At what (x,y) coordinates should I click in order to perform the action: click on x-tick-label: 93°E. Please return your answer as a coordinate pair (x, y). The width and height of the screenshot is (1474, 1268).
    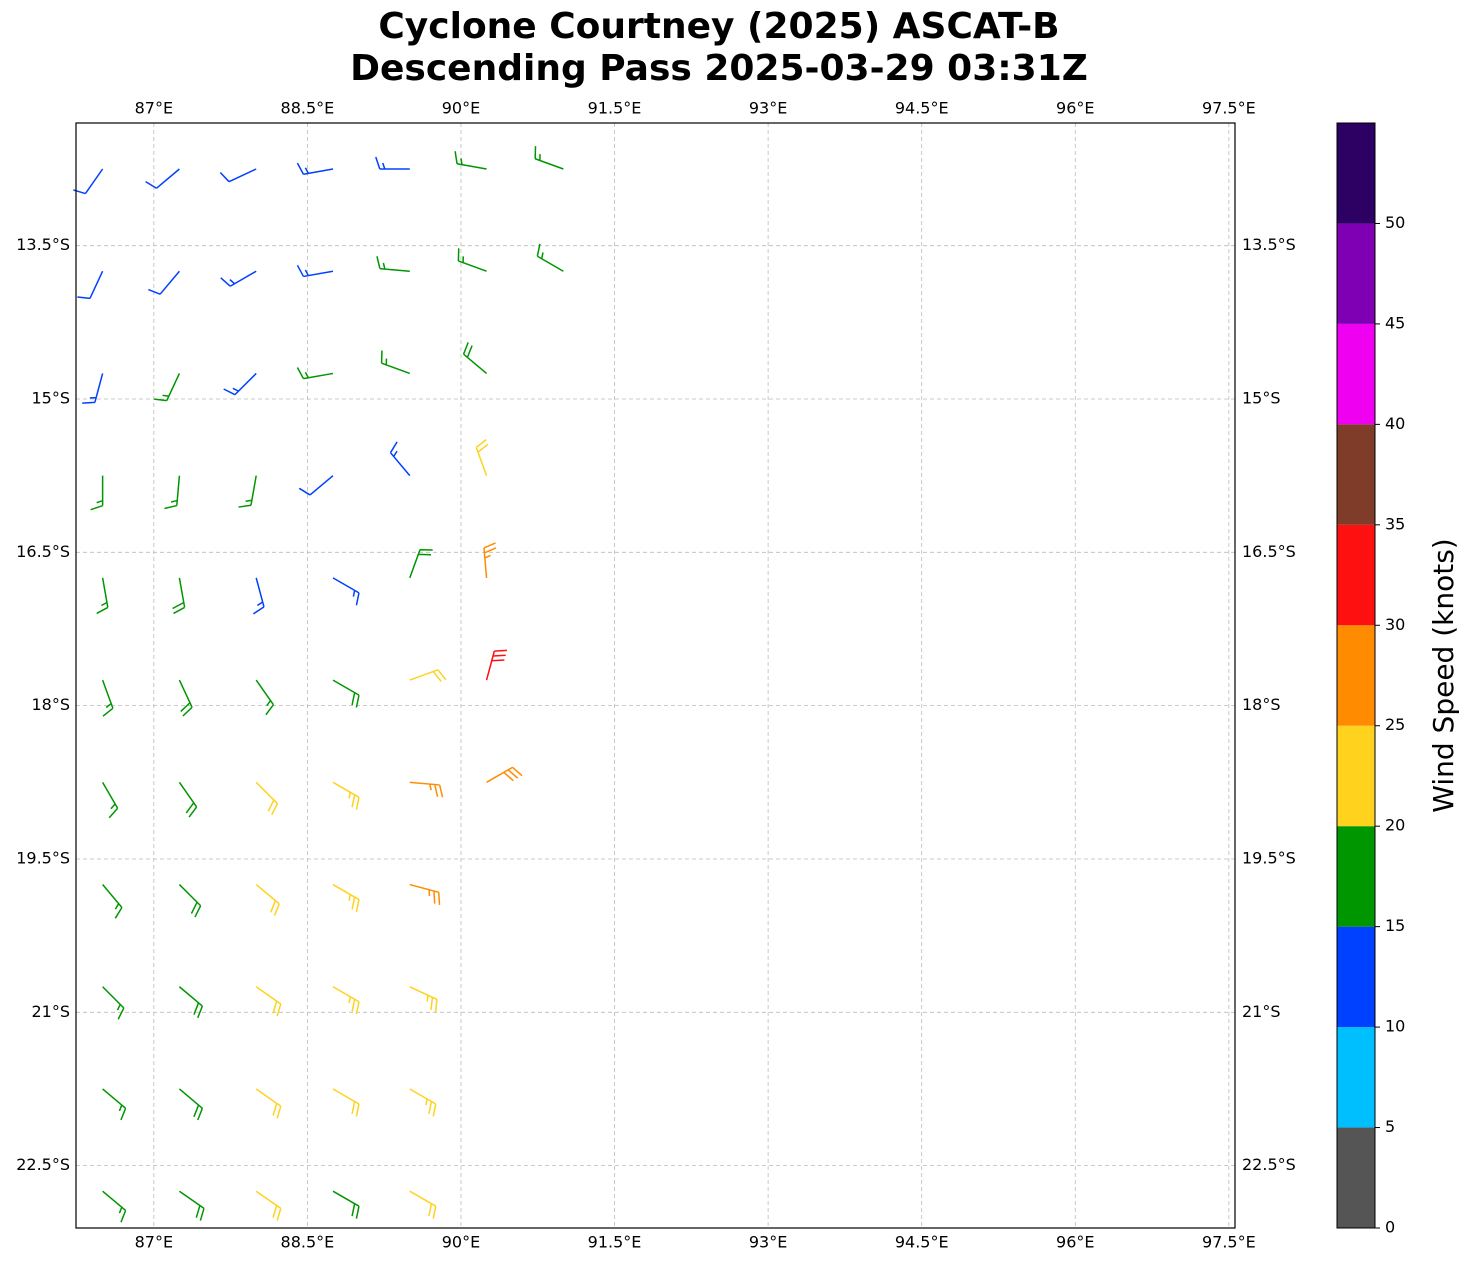
    Looking at the image, I should click on (768, 1242).